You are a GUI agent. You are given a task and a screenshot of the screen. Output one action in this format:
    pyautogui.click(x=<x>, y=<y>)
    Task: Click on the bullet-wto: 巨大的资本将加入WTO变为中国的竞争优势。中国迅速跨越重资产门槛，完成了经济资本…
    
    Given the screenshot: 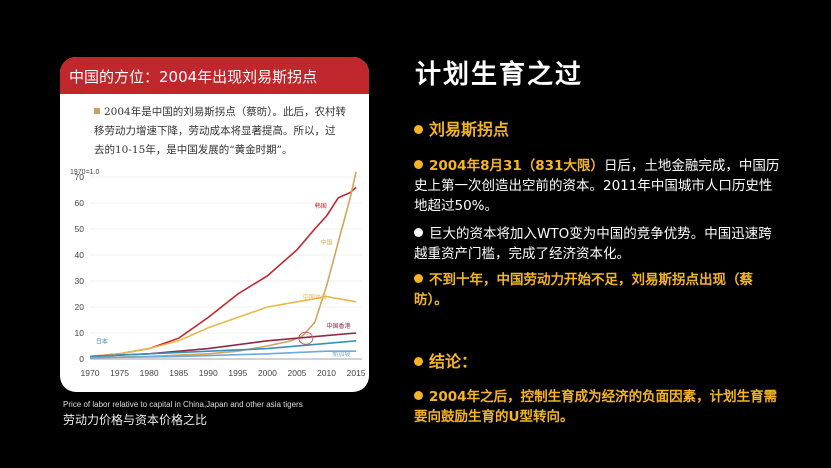 What is the action you would take?
    pyautogui.click(x=599, y=244)
    